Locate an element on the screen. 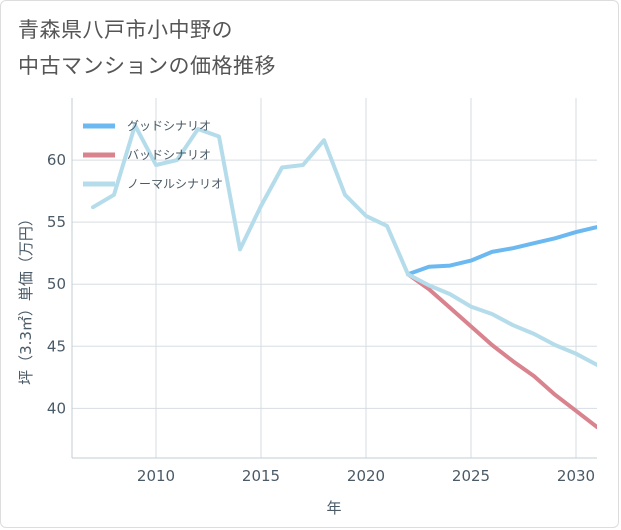 The image size is (621, 530). legend-label-1: バッドシナリオ is located at coordinates (169, 155).